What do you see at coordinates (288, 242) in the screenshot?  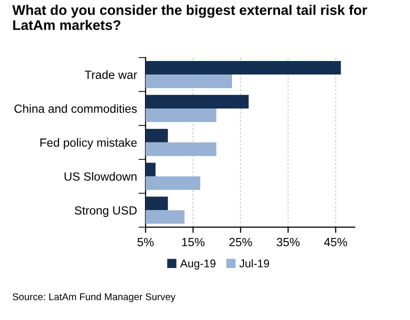 I see `x-tick-label: 35%` at bounding box center [288, 242].